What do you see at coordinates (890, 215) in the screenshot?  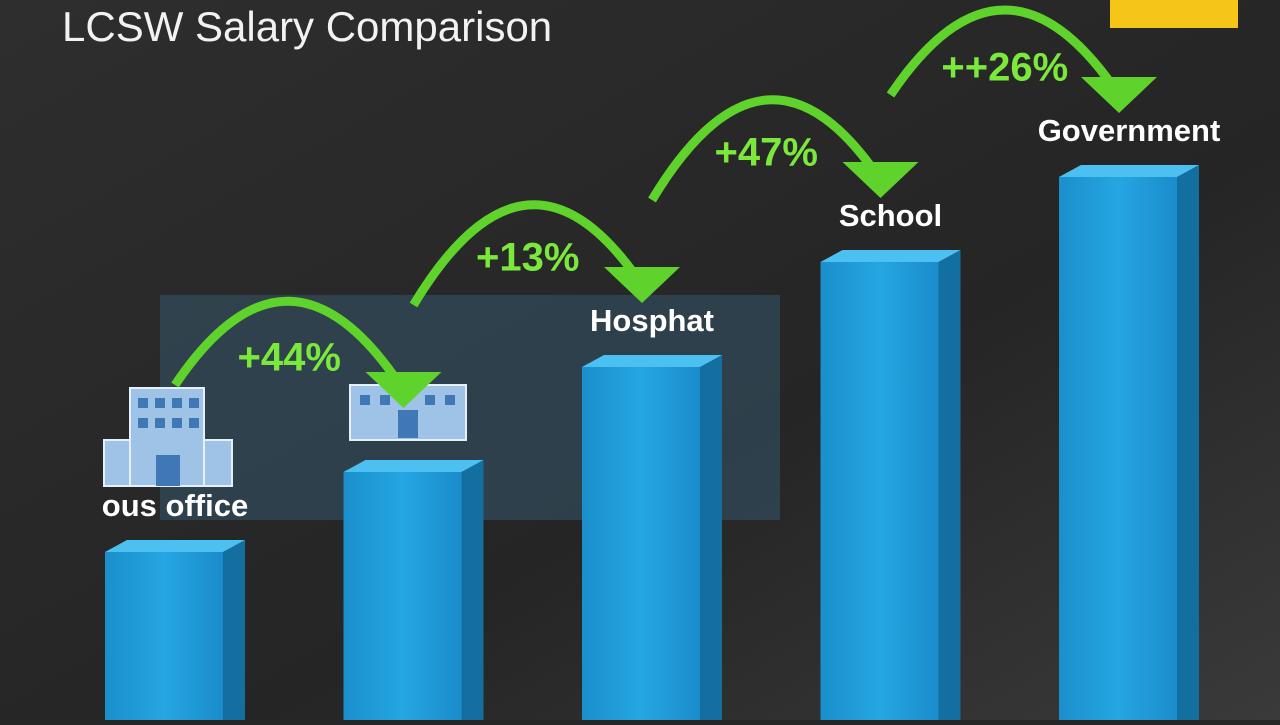 I see `category-label: School` at bounding box center [890, 215].